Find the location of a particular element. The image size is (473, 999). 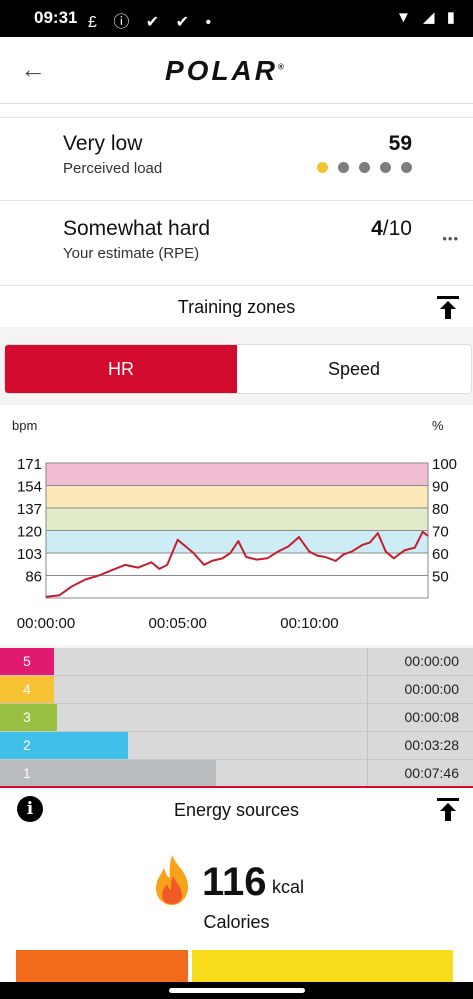

zone-number: 5 is located at coordinates (27, 661).